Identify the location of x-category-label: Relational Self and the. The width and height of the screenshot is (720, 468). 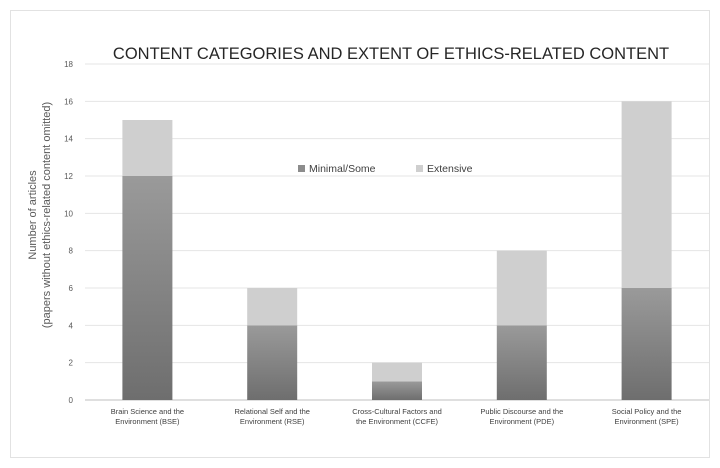
(271, 411).